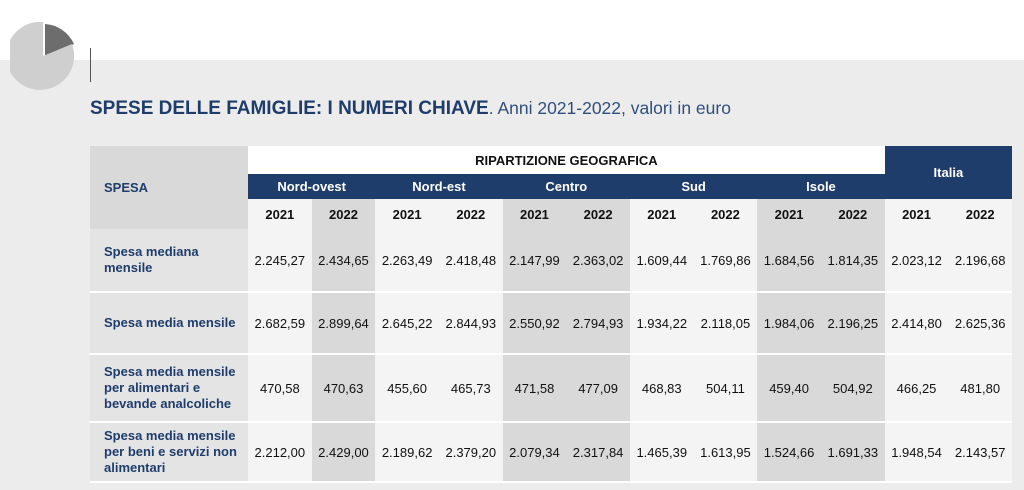  What do you see at coordinates (916, 261) in the screenshot?
I see `table-cell: 2.023,12` at bounding box center [916, 261].